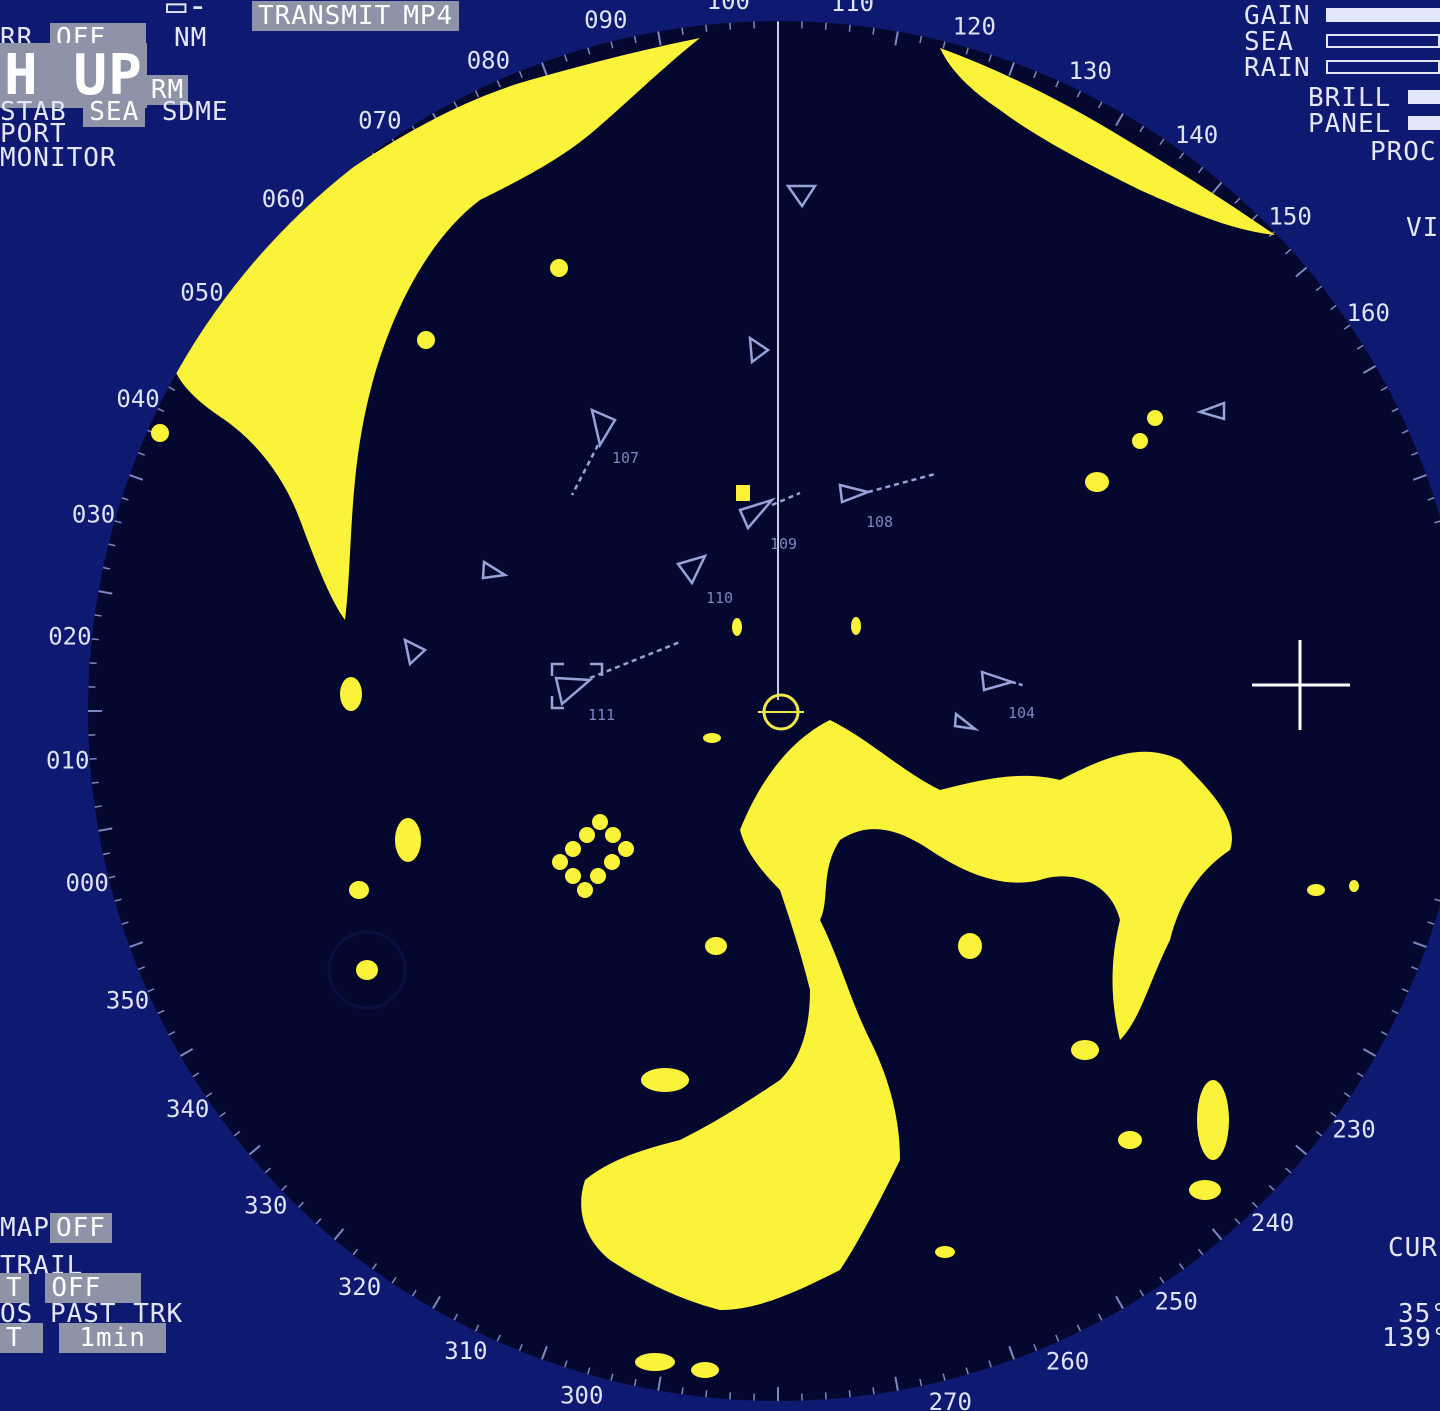 The height and width of the screenshot is (1411, 1440). I want to click on bearing-label: 300, so click(581, 1395).